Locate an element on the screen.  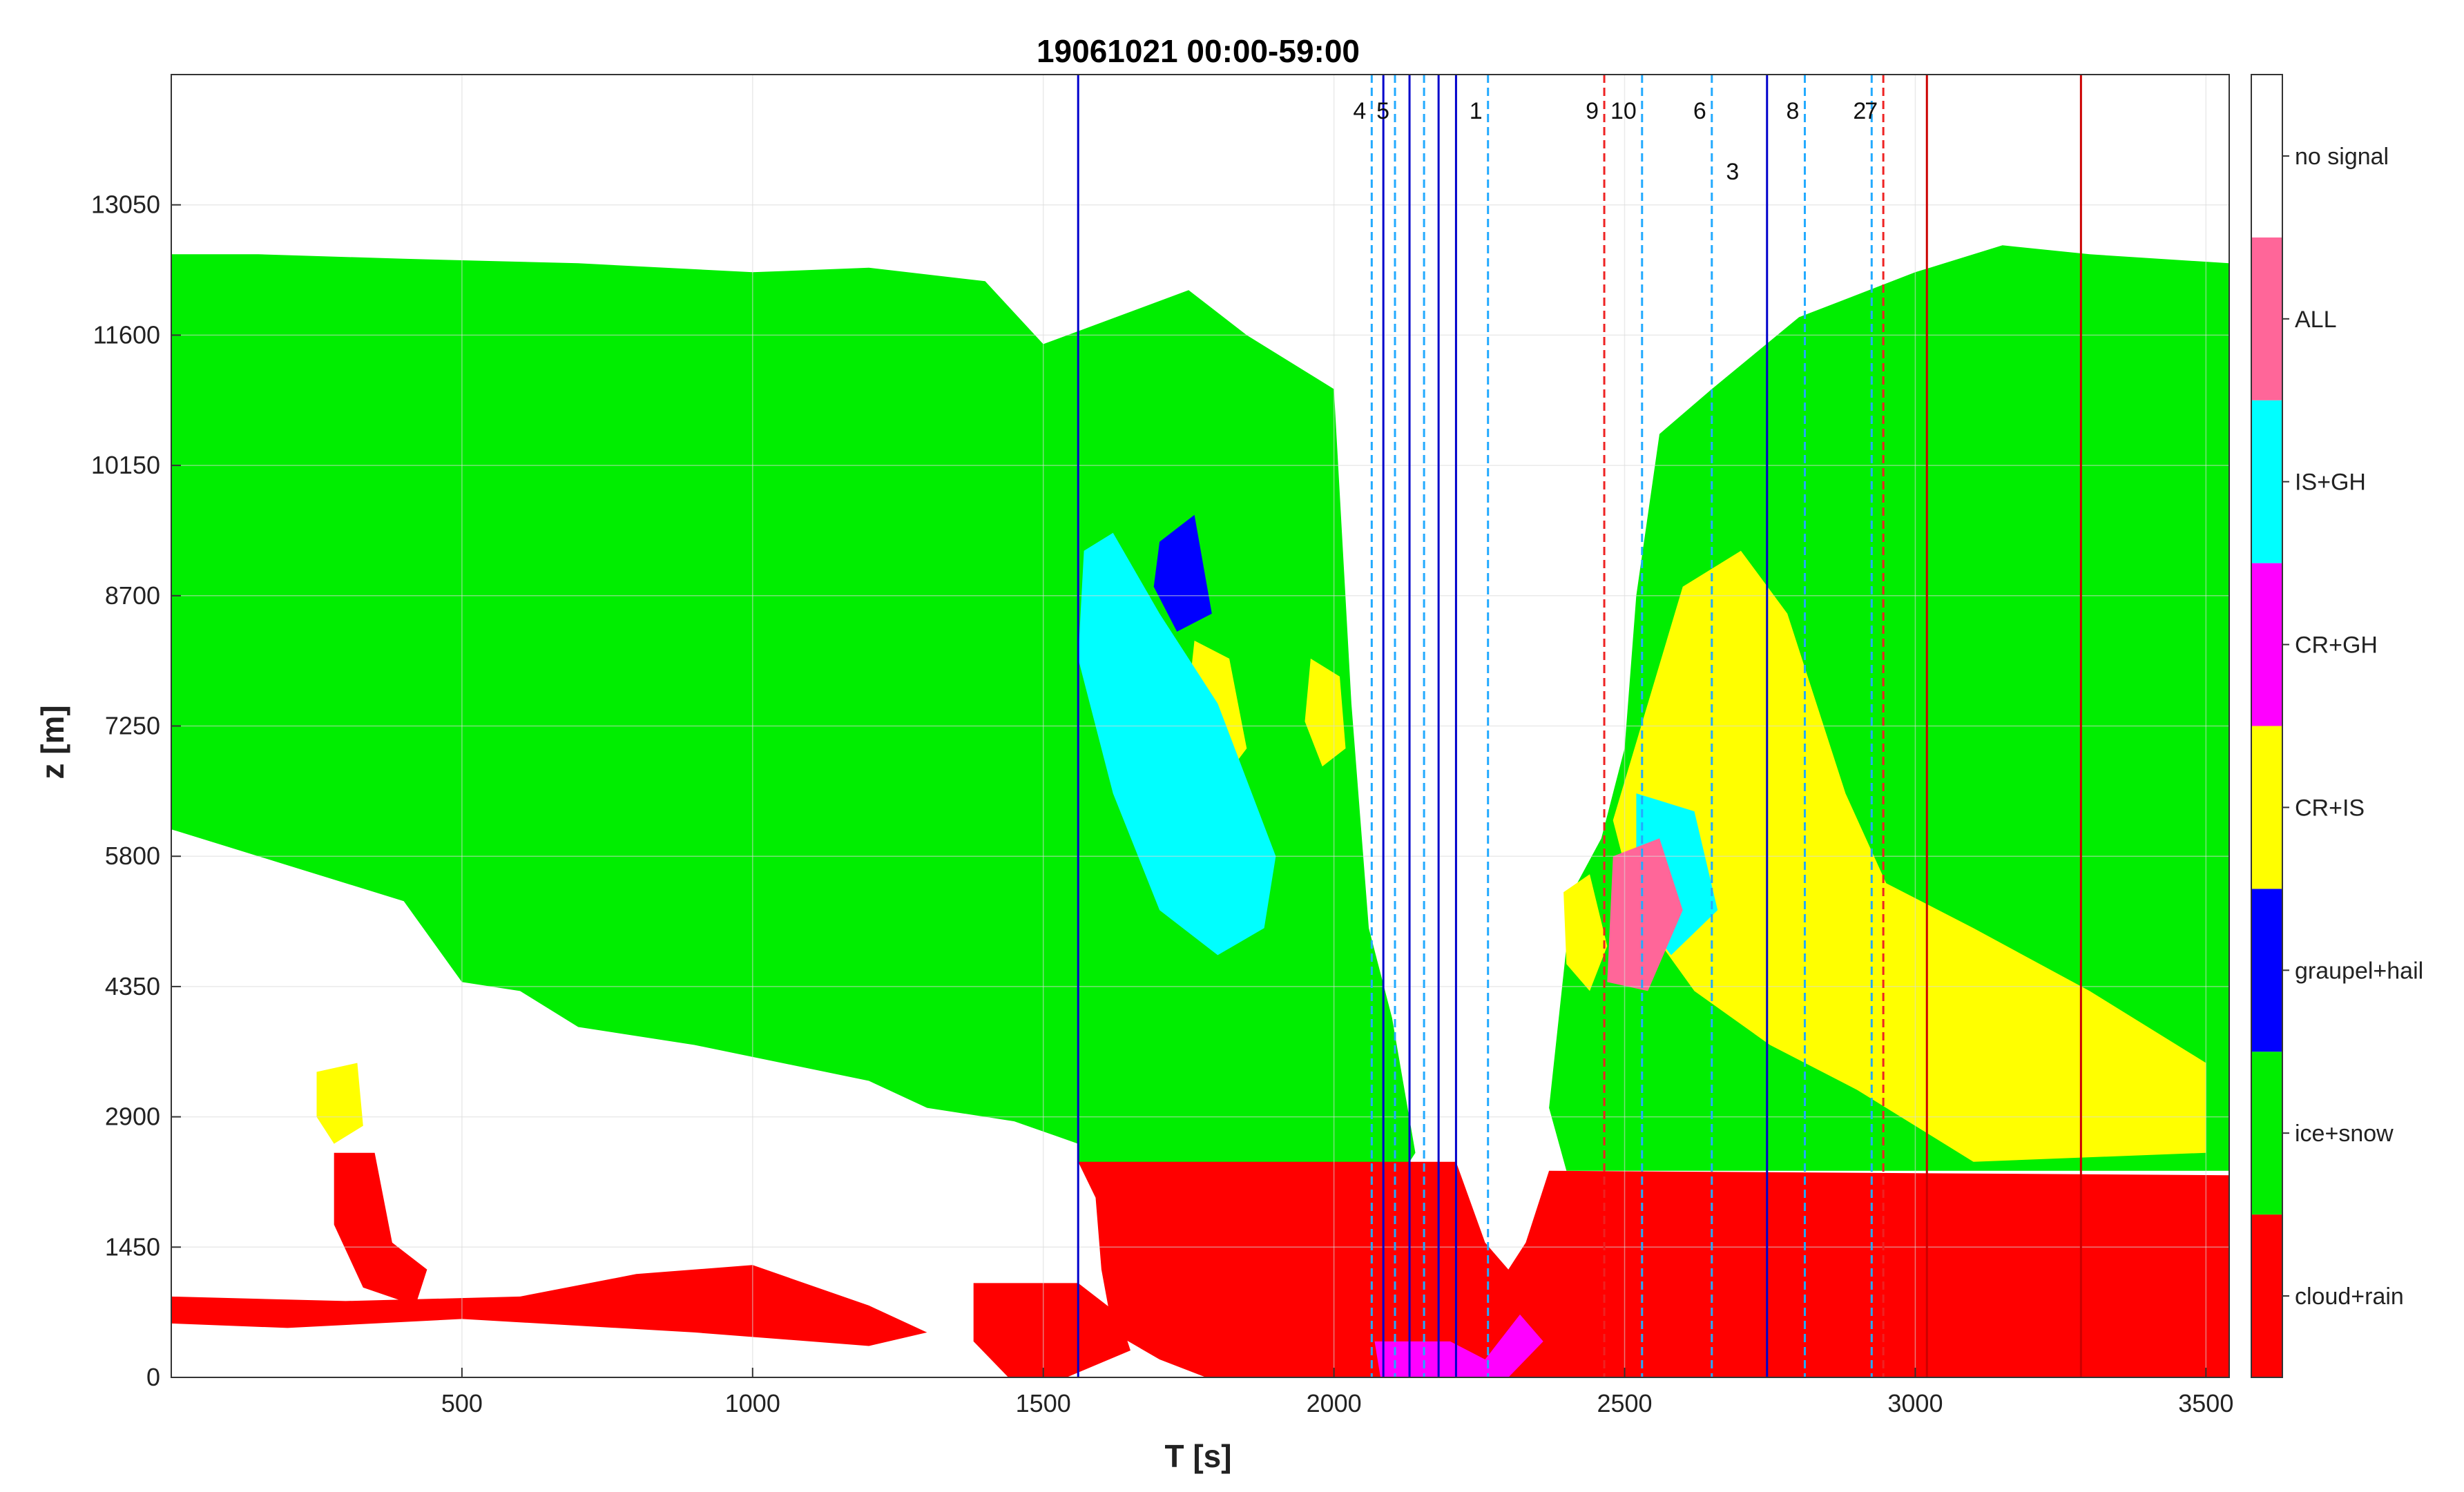
x-tick-label: 3000 is located at coordinates (1915, 1403).